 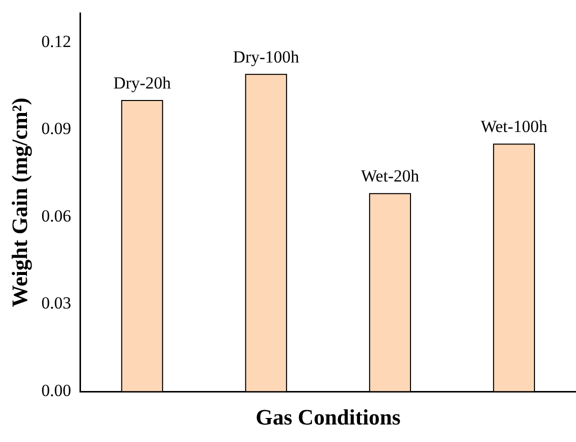 I want to click on x-tick-label: Wet-100h, so click(x=514, y=126).